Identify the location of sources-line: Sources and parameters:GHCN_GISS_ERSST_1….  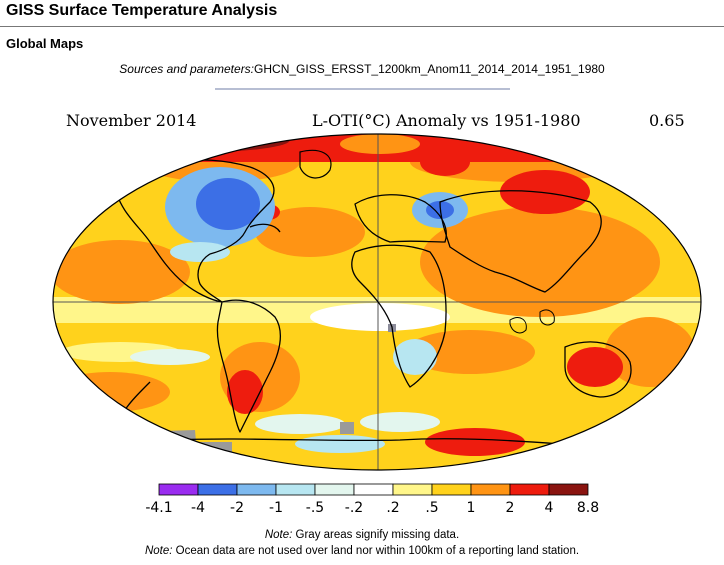
(362, 69).